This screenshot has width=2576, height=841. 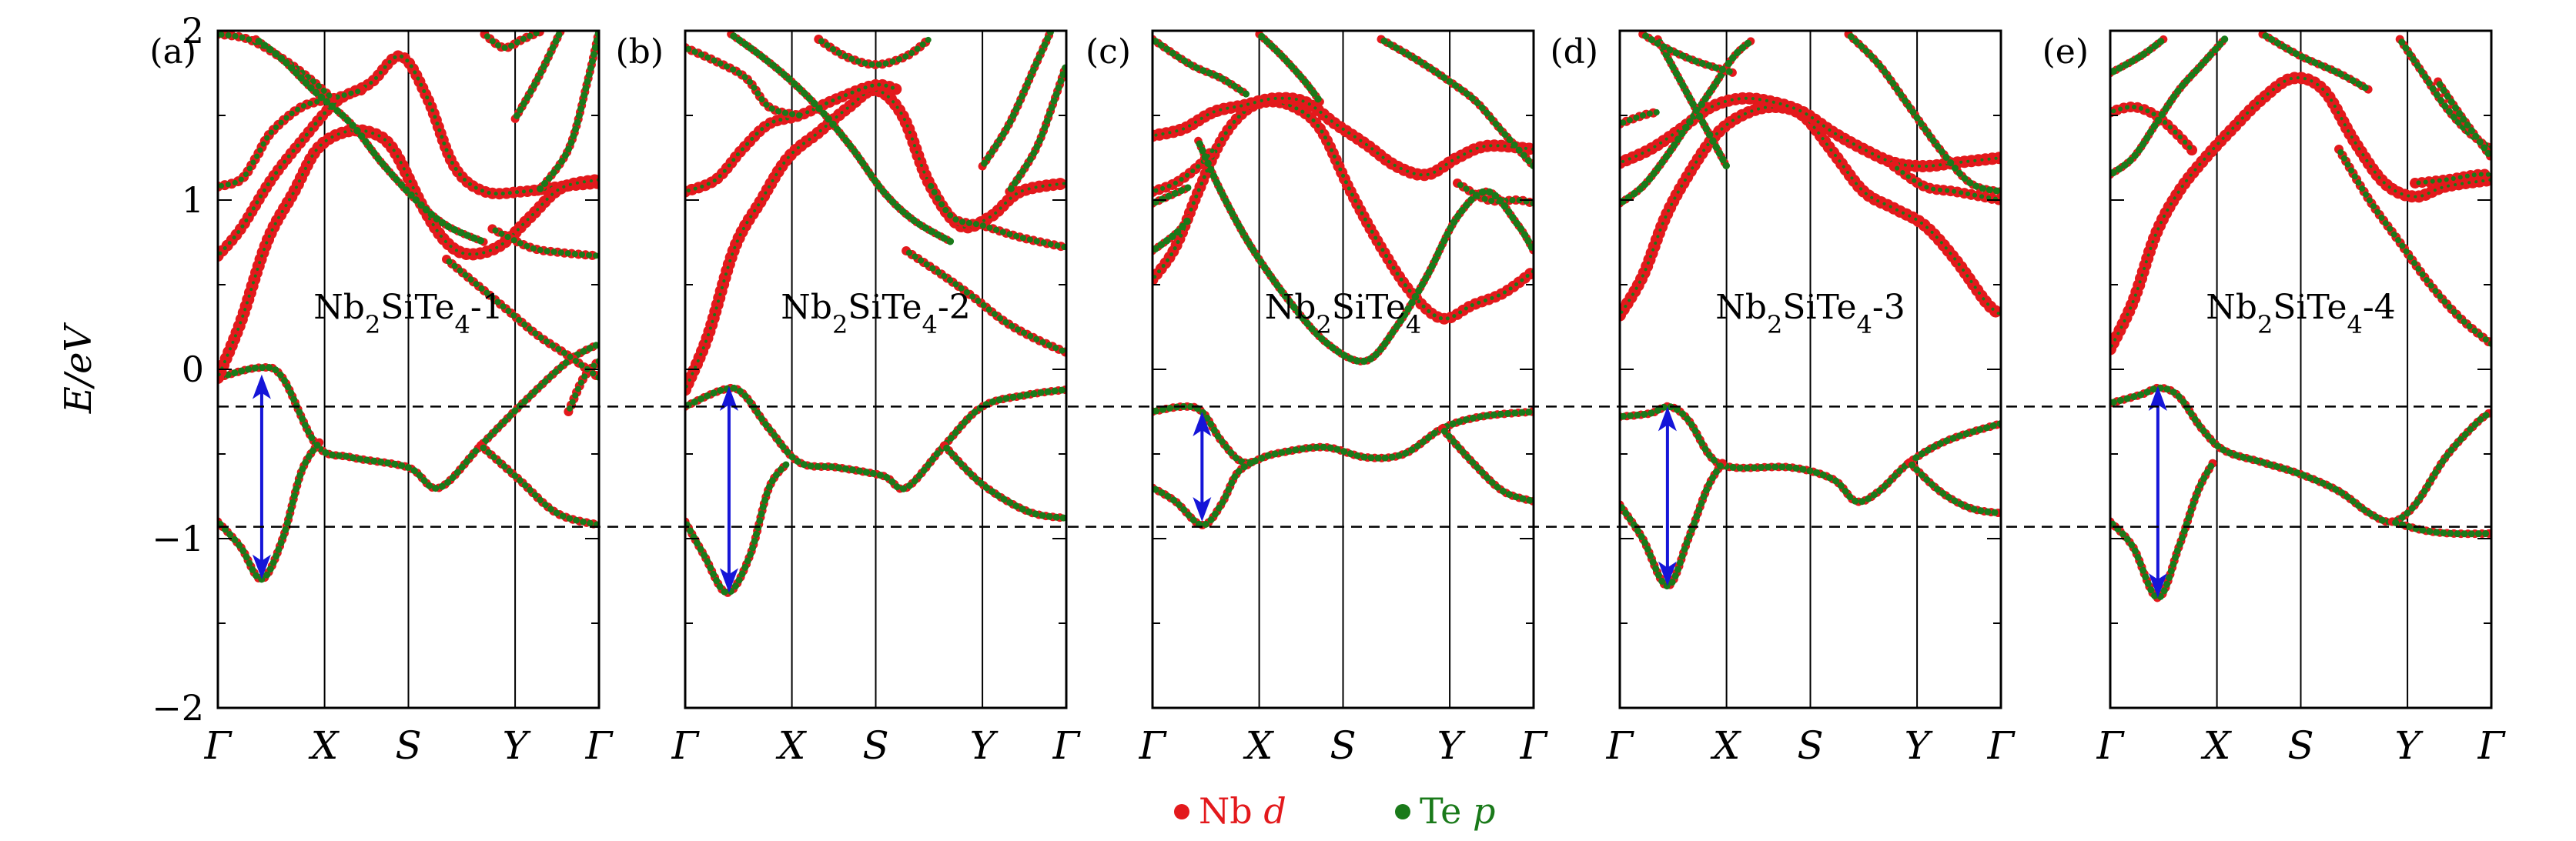 What do you see at coordinates (1035, 128) in the screenshot?
I see `band-10-nb-d` at bounding box center [1035, 128].